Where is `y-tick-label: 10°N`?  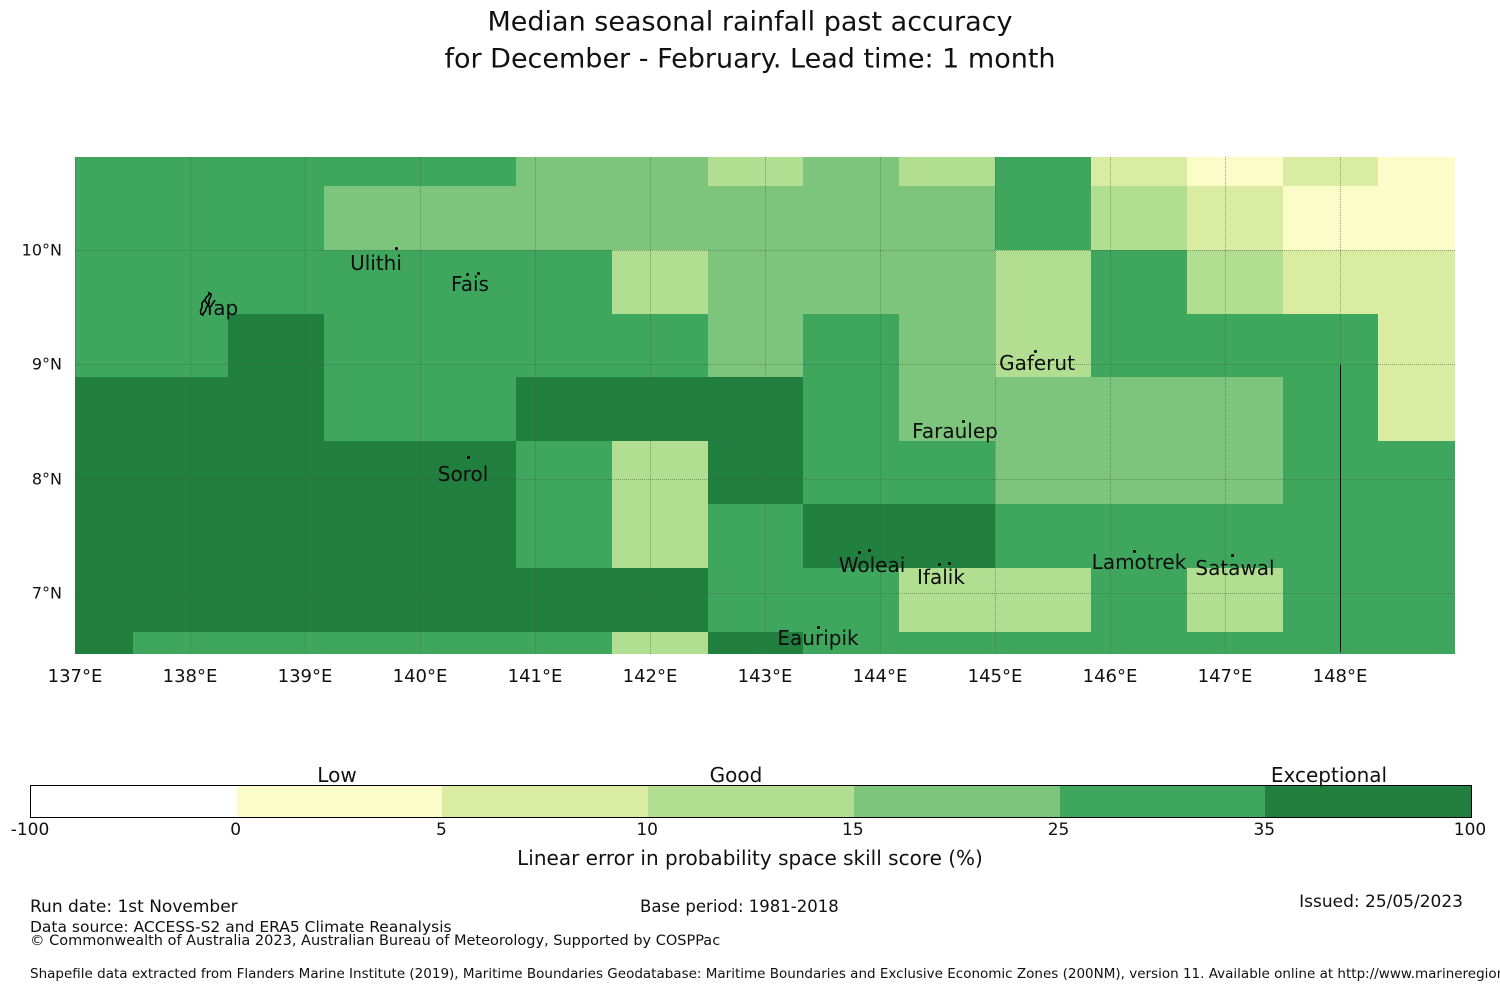 y-tick-label: 10°N is located at coordinates (41, 250).